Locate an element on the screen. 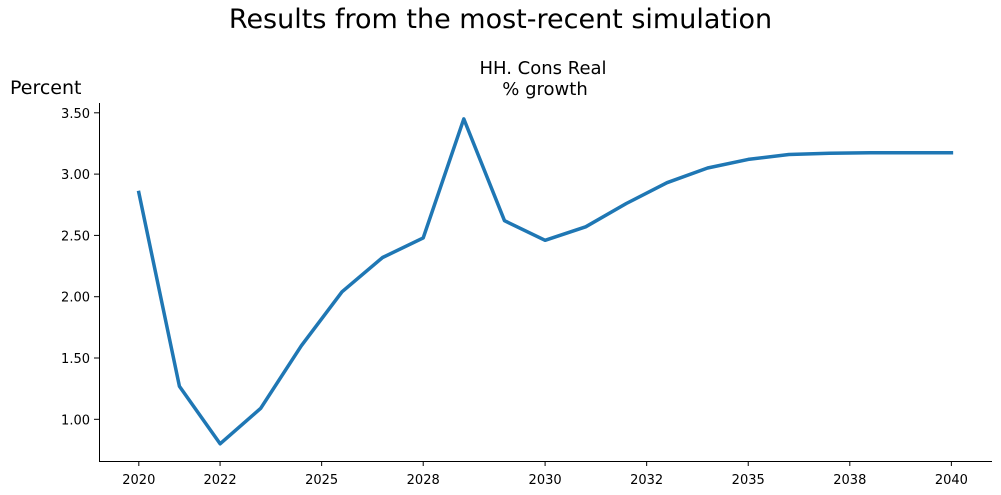 The width and height of the screenshot is (1001, 495). x-tick-label: 2040 is located at coordinates (951, 480).